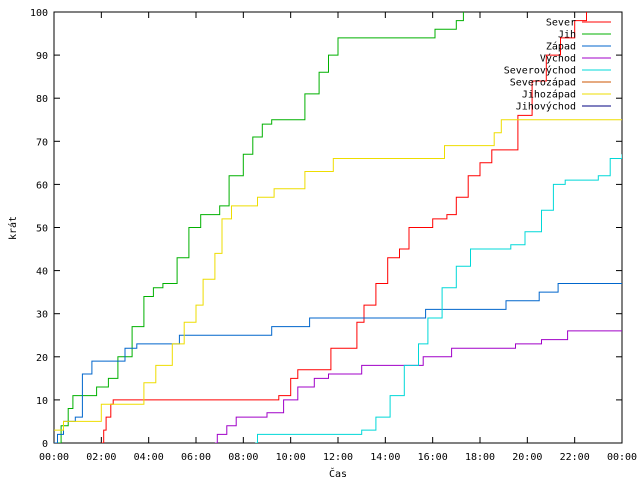 Image resolution: width=640 pixels, height=480 pixels. I want to click on legend-label: Západ, so click(561, 47).